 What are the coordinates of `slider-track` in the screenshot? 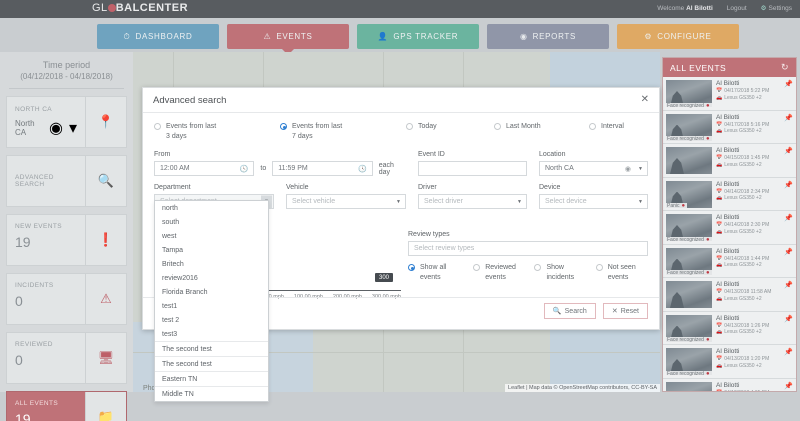 It's located at (331, 290).